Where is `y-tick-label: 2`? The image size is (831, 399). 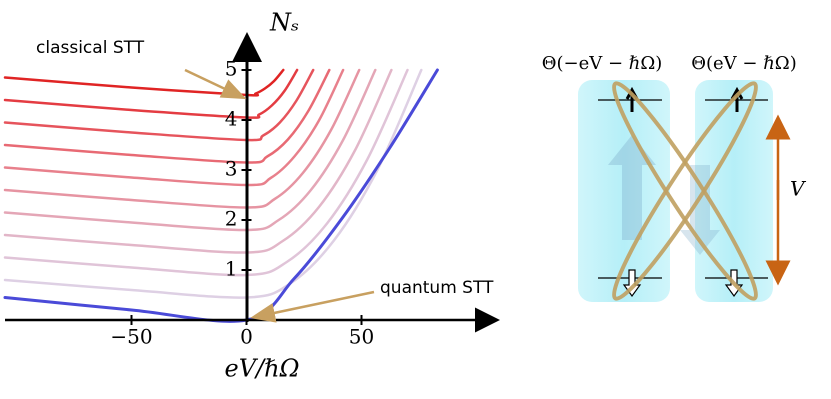
y-tick-label: 2 is located at coordinates (231, 219).